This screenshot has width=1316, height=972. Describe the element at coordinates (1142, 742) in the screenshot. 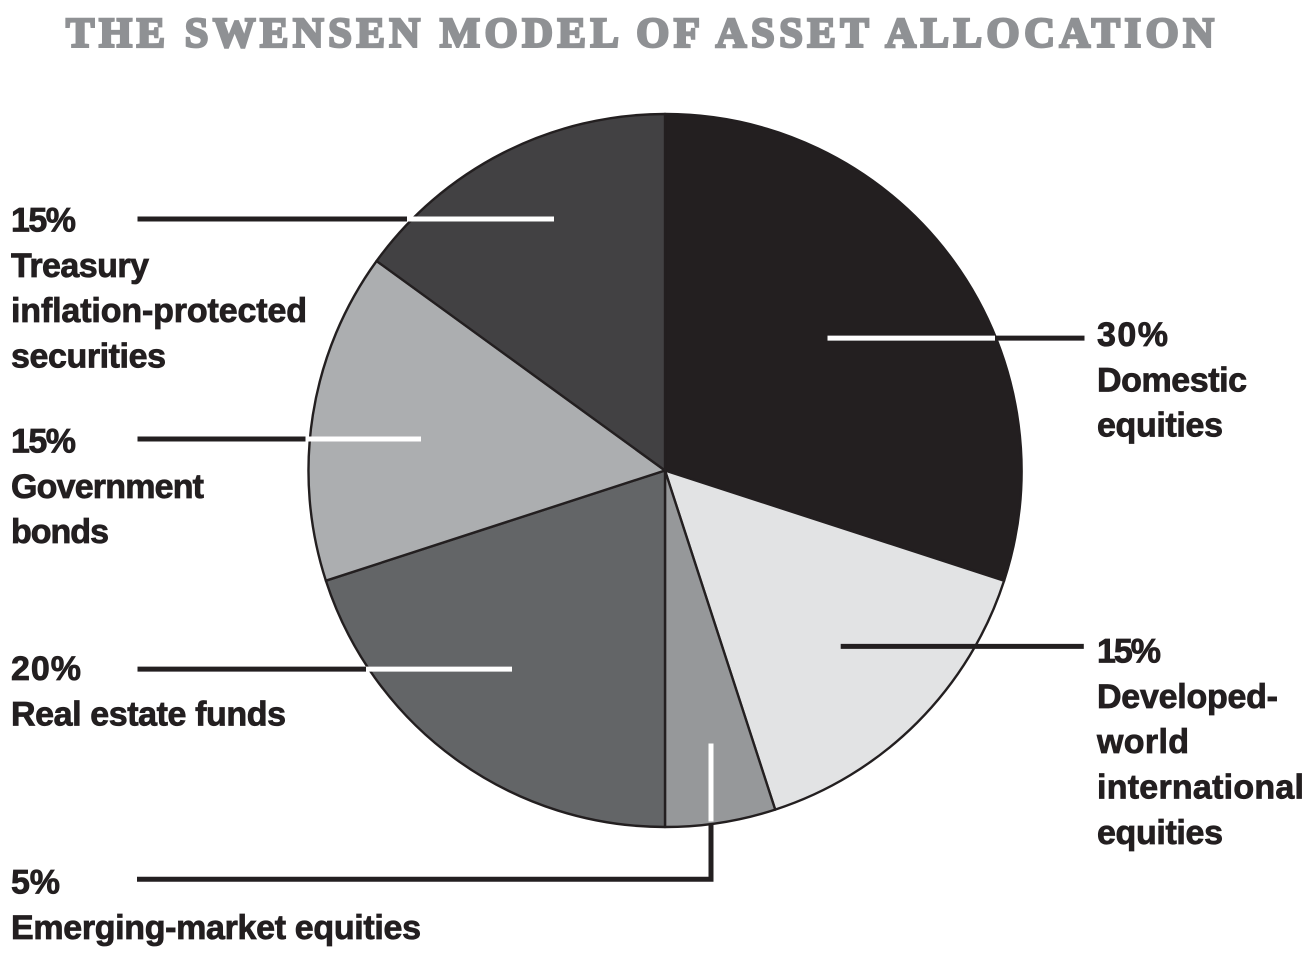

I see `svg-text: world` at that location.